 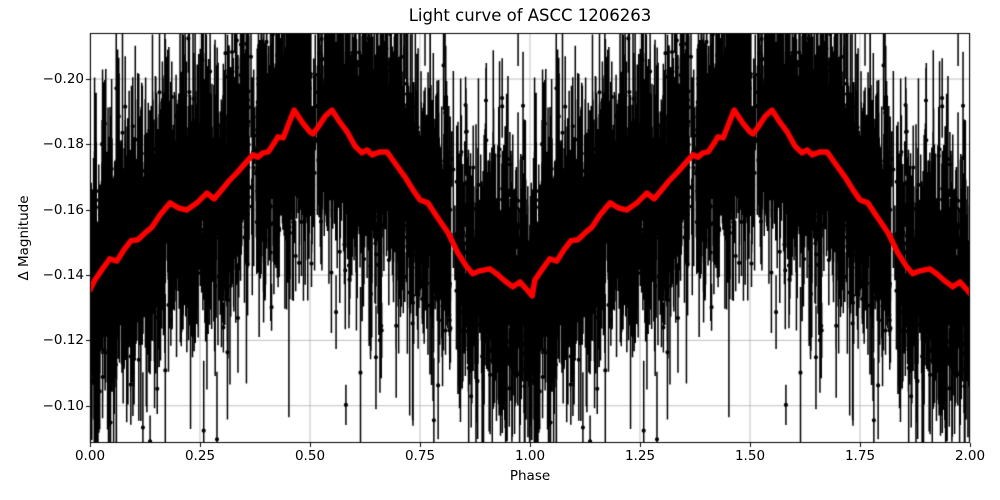 I want to click on x-tick-label: 1.50, so click(x=750, y=456).